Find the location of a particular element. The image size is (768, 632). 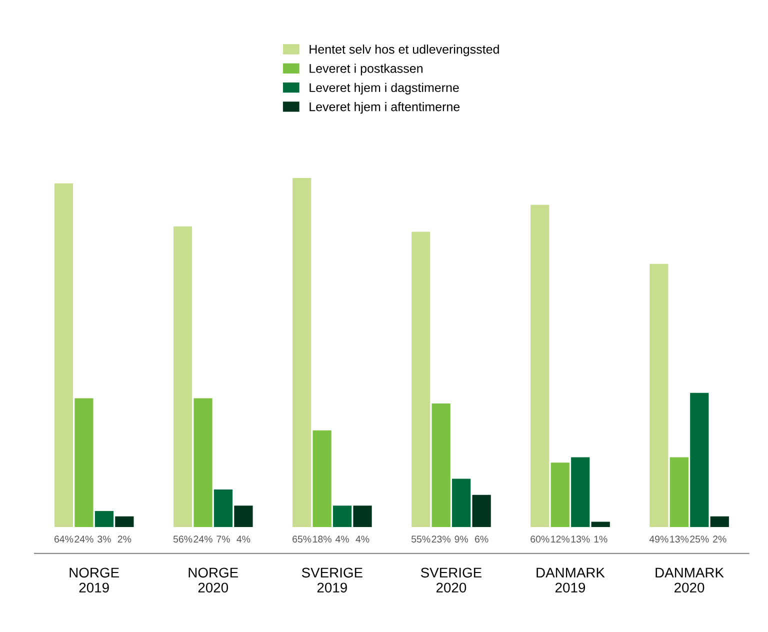

legend-label: Leveret hjem i dagstimerne is located at coordinates (384, 88).